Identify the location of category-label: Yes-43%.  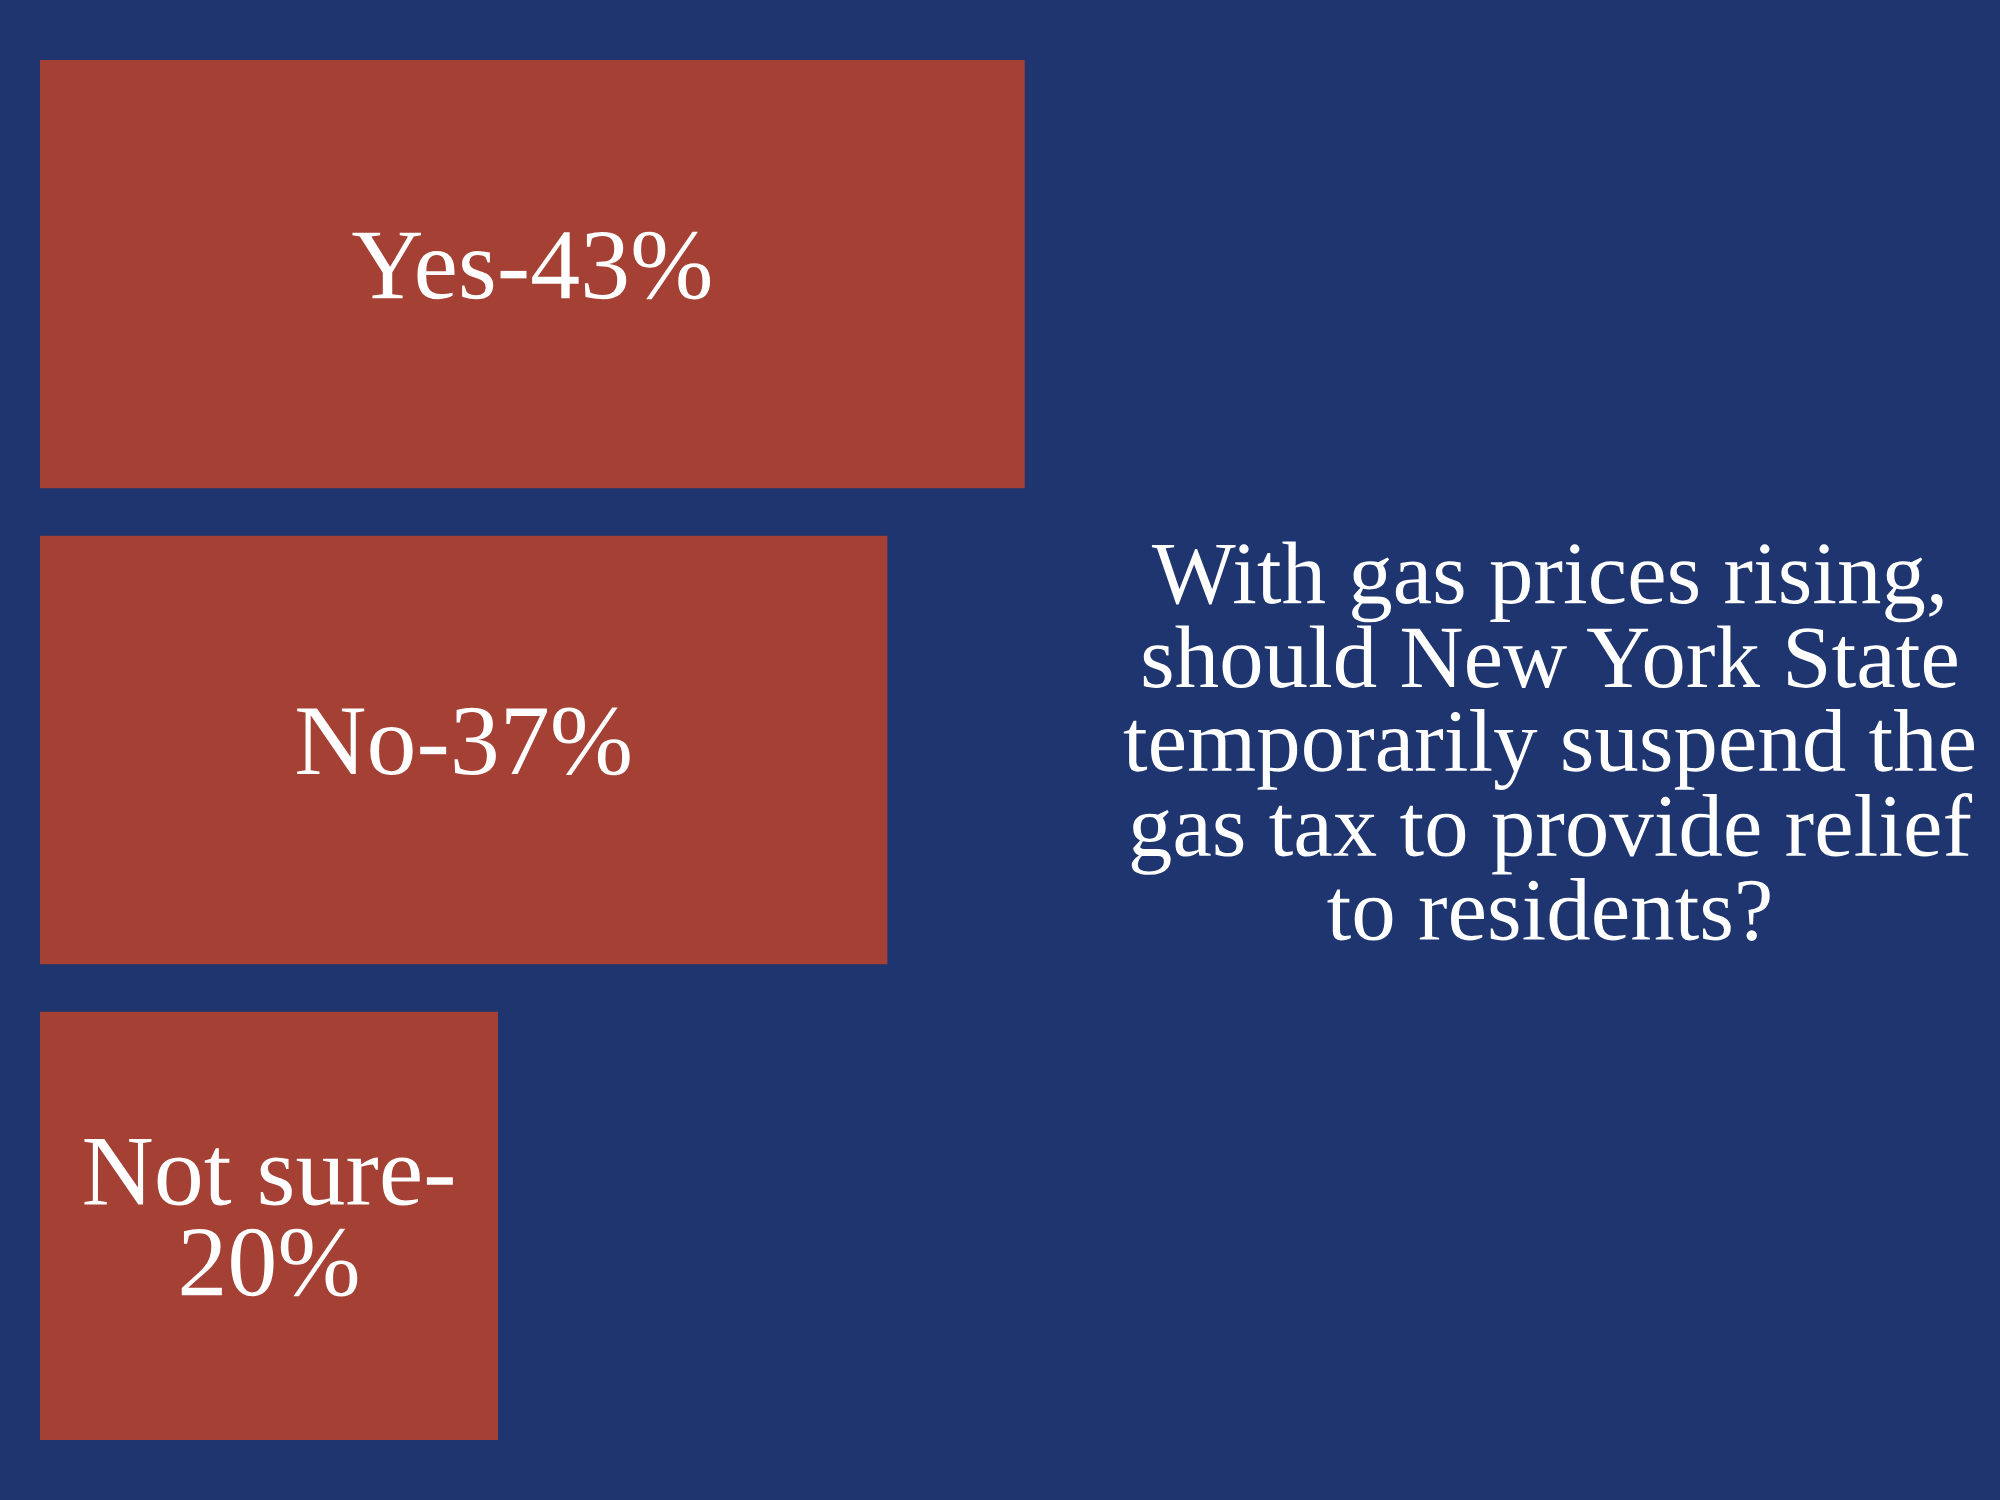
(531, 265).